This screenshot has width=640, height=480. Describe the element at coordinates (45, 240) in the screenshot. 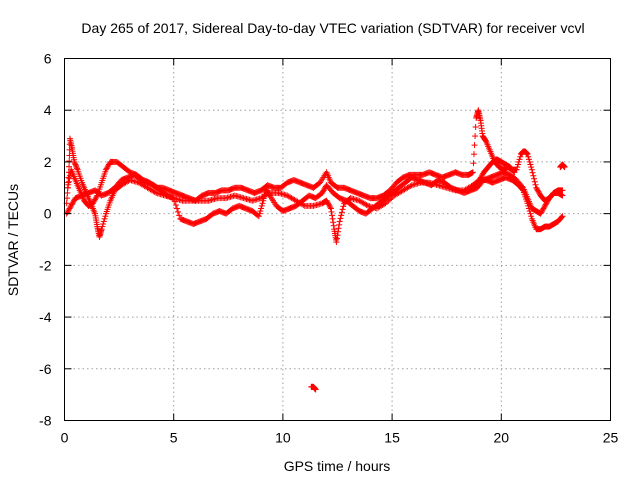

I see `y-tick-labels: -8 -6 -4 -2 0 2 4 6` at that location.